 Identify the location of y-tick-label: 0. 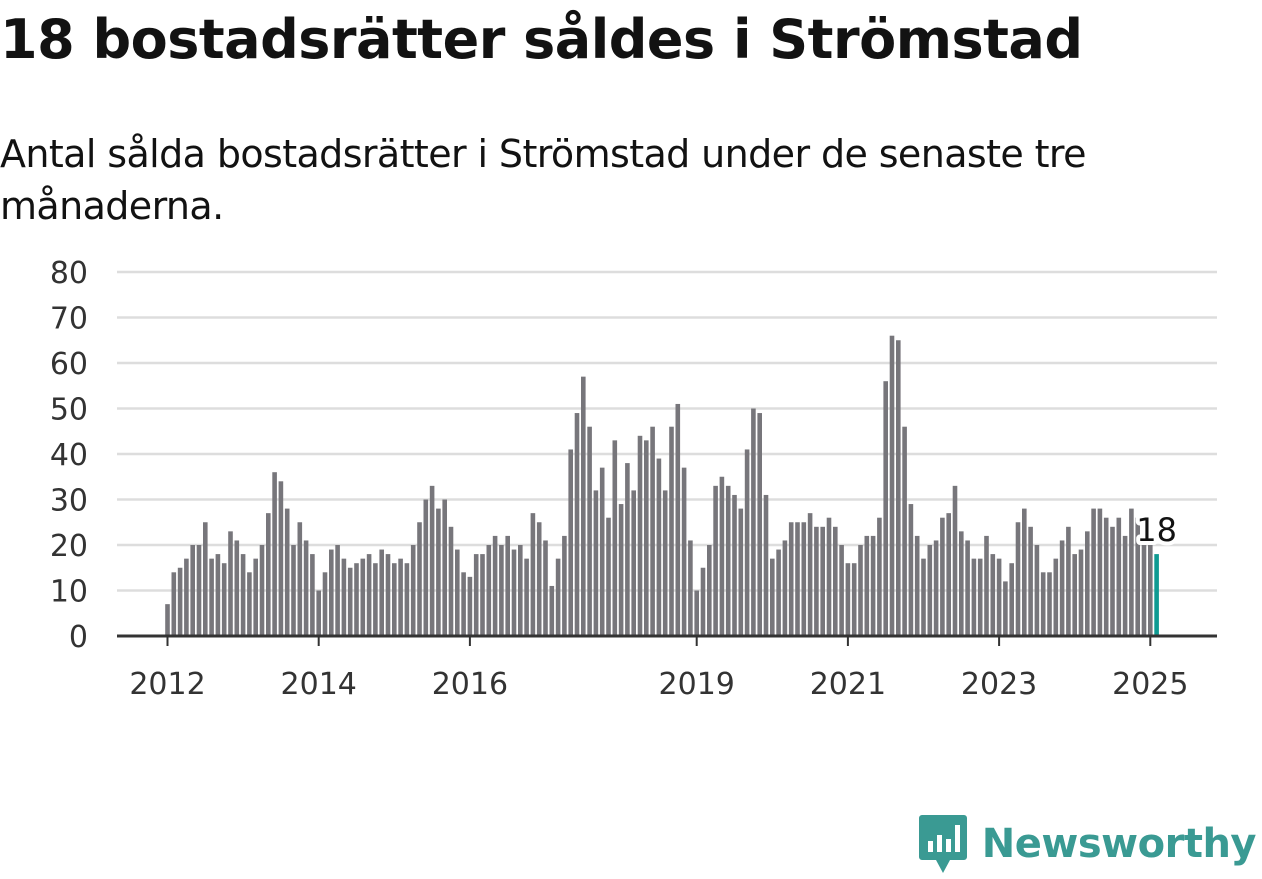
(78, 637).